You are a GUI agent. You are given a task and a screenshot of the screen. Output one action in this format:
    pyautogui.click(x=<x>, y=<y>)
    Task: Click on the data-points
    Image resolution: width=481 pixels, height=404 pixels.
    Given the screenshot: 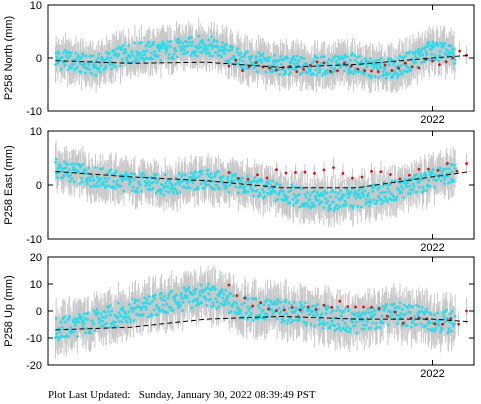 What is the action you would take?
    pyautogui.click(x=261, y=57)
    